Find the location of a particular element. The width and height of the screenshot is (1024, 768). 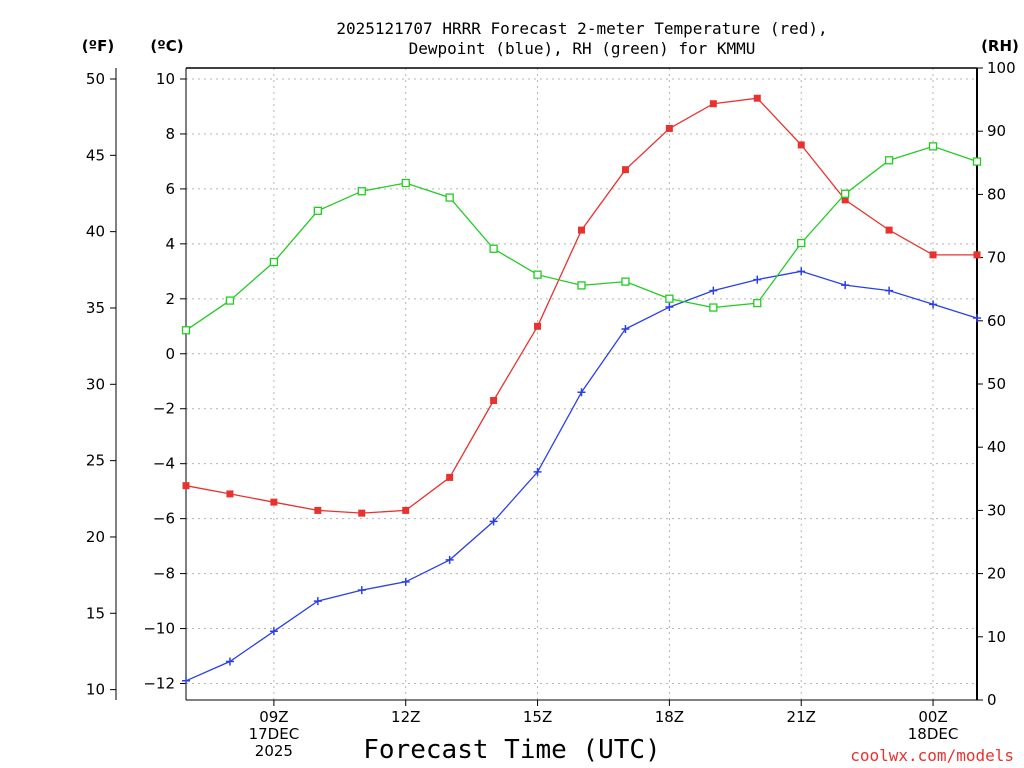

fahrenheit-tick-label: 30 is located at coordinates (95, 384).